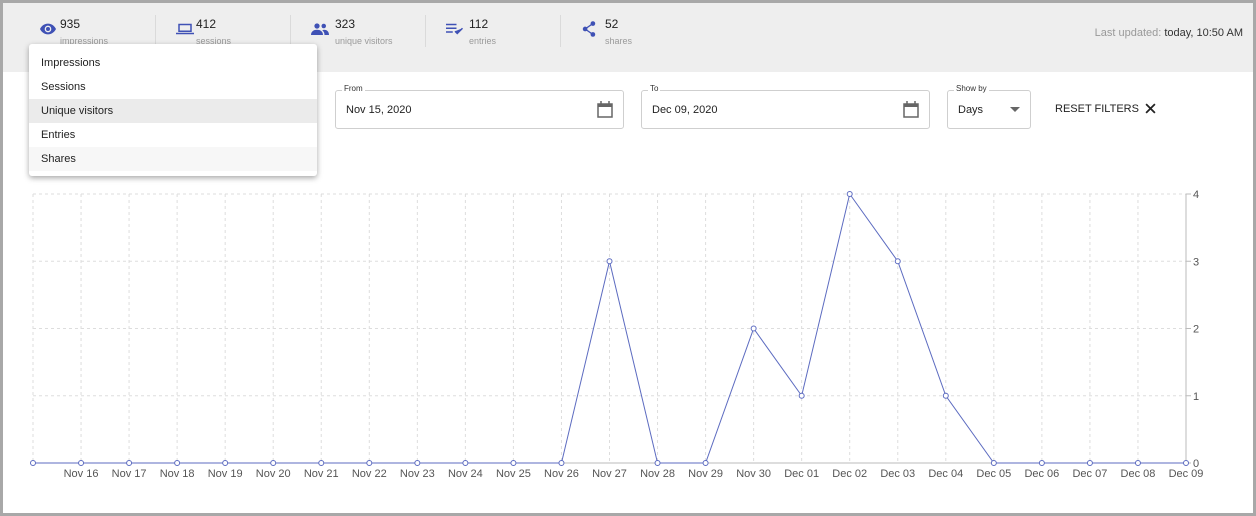 This screenshot has height=516, width=1256. Describe the element at coordinates (1128, 33) in the screenshot. I see `last-updated-label: Last updated:` at that location.